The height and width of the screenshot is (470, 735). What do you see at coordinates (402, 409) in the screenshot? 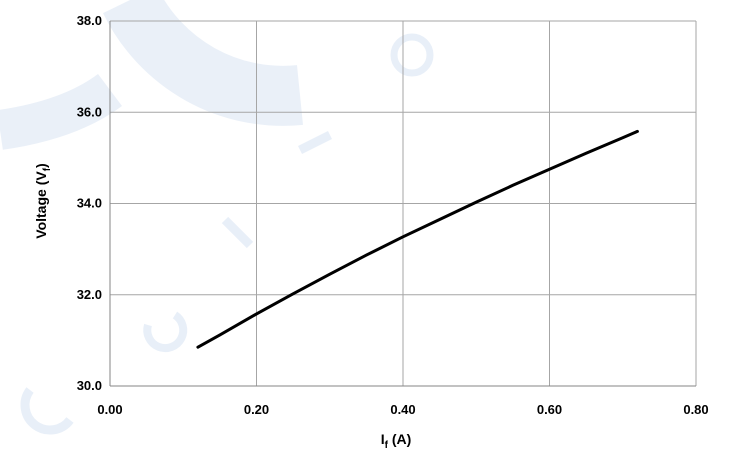
I see `x-tick-label: 0.40` at bounding box center [402, 409].